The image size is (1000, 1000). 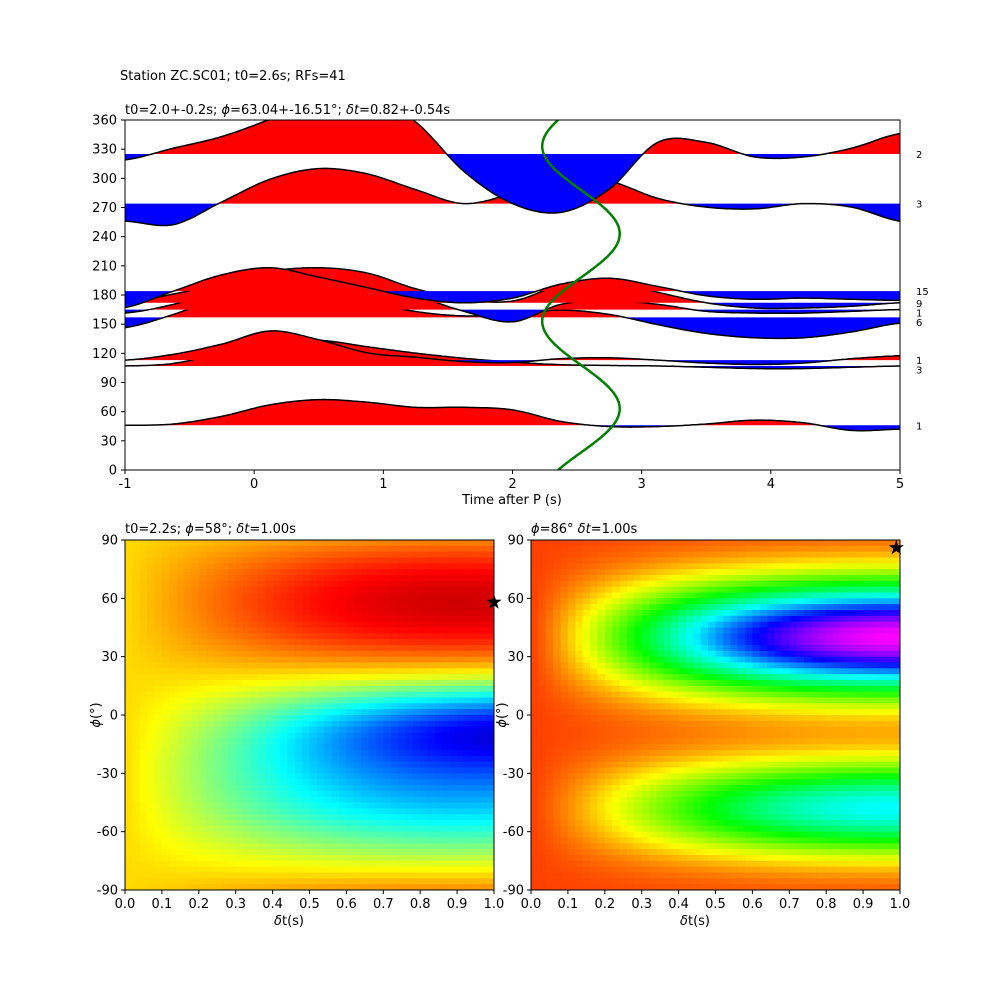 What do you see at coordinates (511, 481) in the screenshot?
I see `wiggle-x-axis: -1 0 1 2 3 4 5` at bounding box center [511, 481].